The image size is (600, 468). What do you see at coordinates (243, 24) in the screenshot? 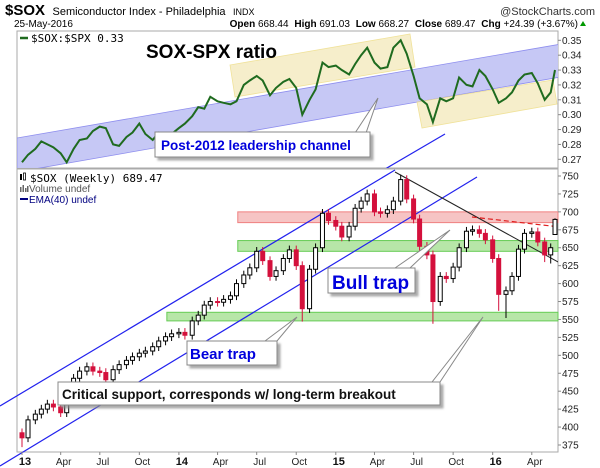
I see `open-label: Open` at bounding box center [243, 24].